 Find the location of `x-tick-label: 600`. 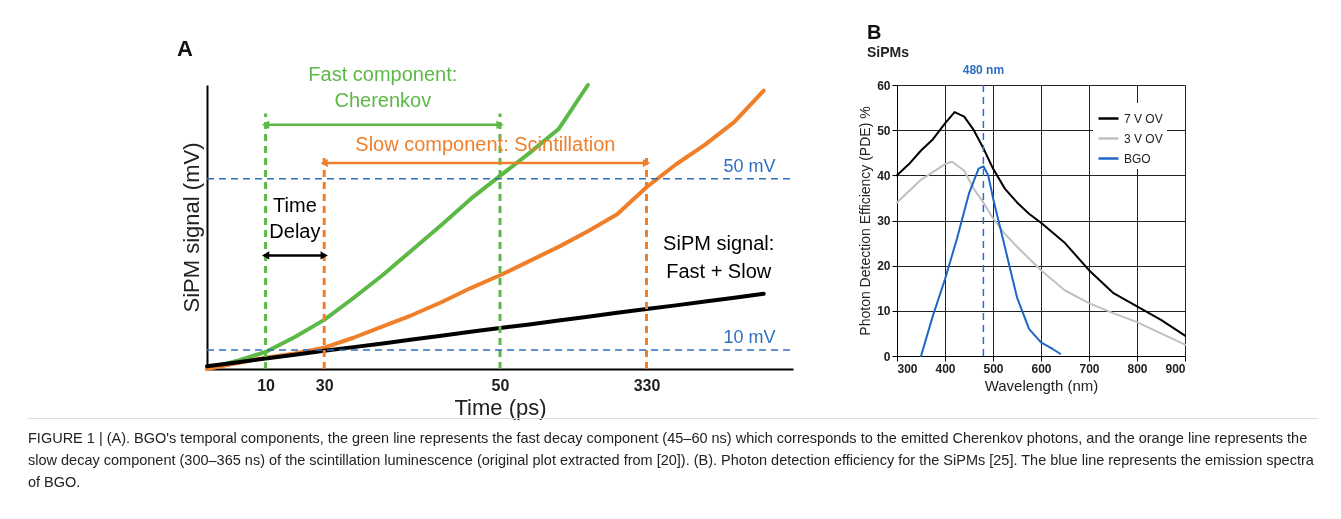

x-tick-label: 600 is located at coordinates (1041, 368).